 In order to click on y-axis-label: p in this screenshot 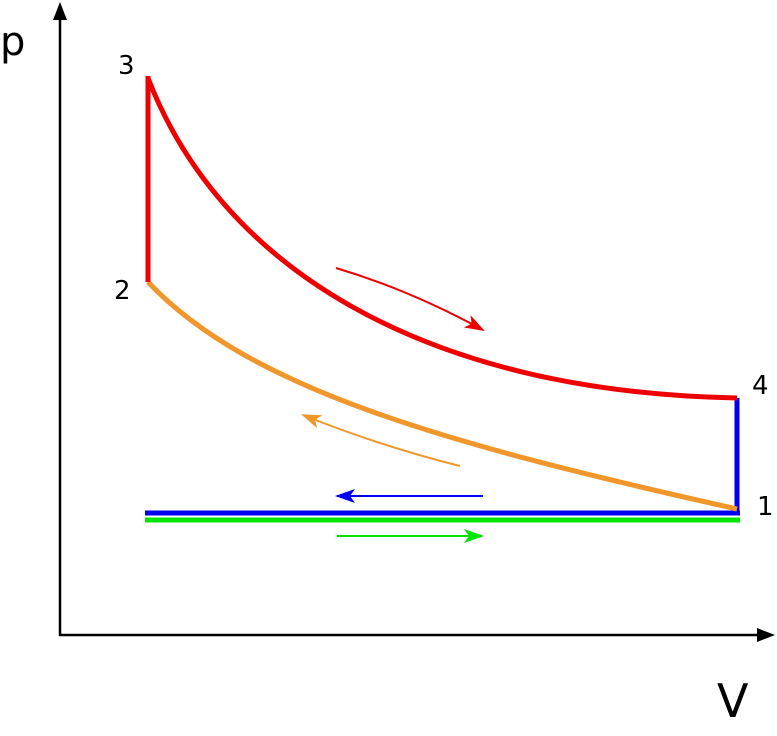, I will do `click(12, 42)`.